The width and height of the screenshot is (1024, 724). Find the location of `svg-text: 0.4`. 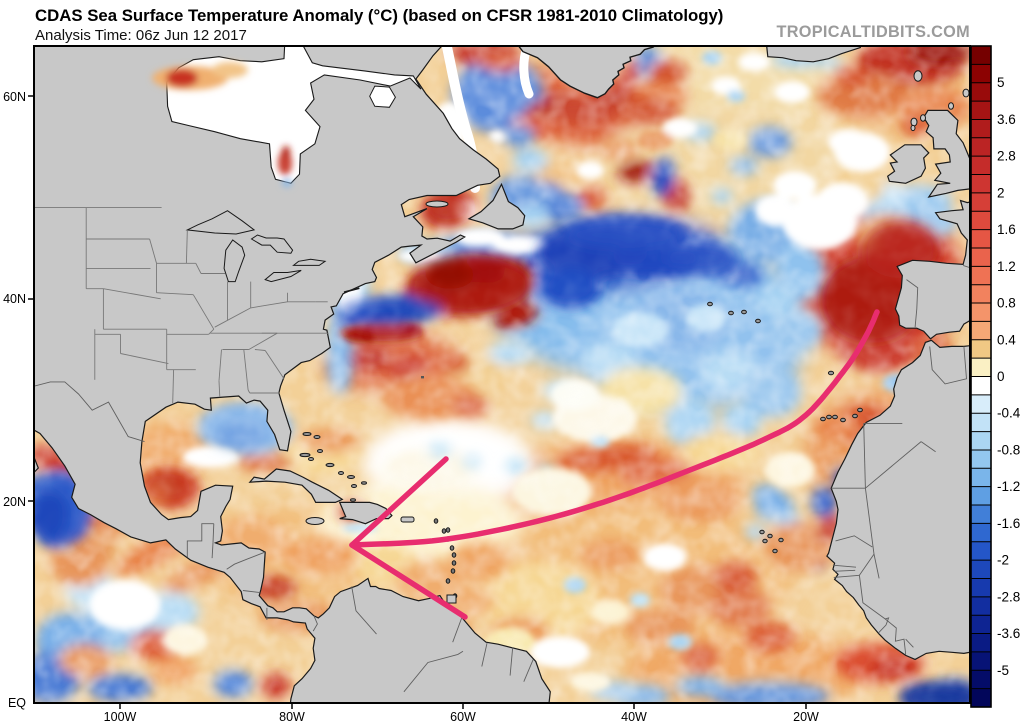

svg-text: 0.4 is located at coordinates (1006, 339).